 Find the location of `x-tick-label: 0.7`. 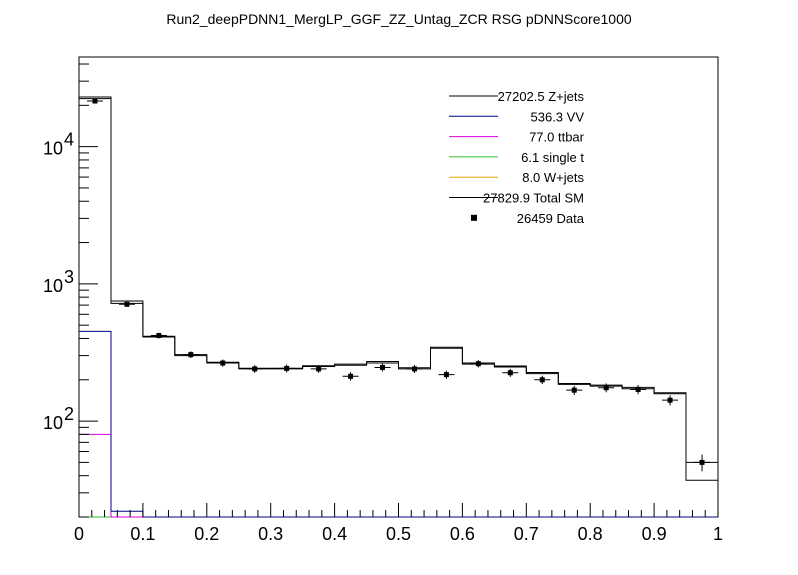

x-tick-label: 0.7 is located at coordinates (526, 534).